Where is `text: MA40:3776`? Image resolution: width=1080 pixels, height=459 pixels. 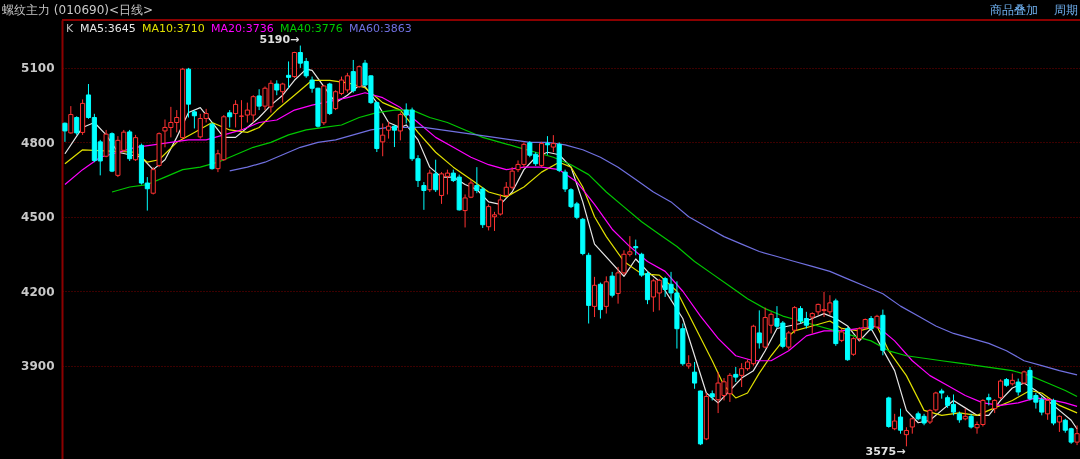 text: MA40:3776 is located at coordinates (311, 28).